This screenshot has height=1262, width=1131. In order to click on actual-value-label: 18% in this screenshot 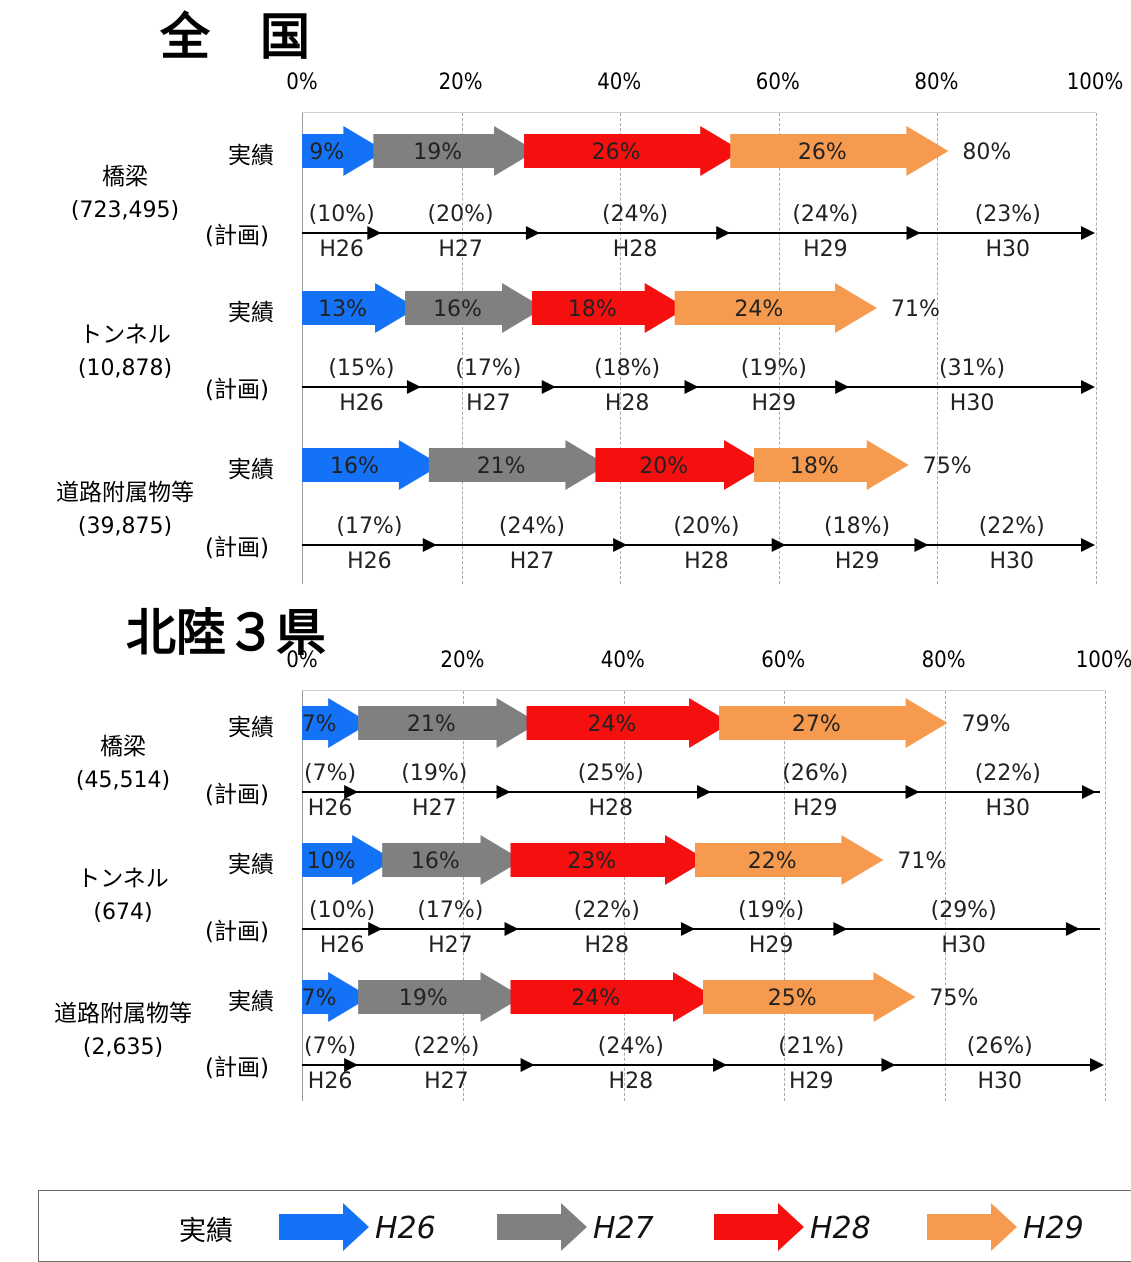, I will do `click(592, 309)`.